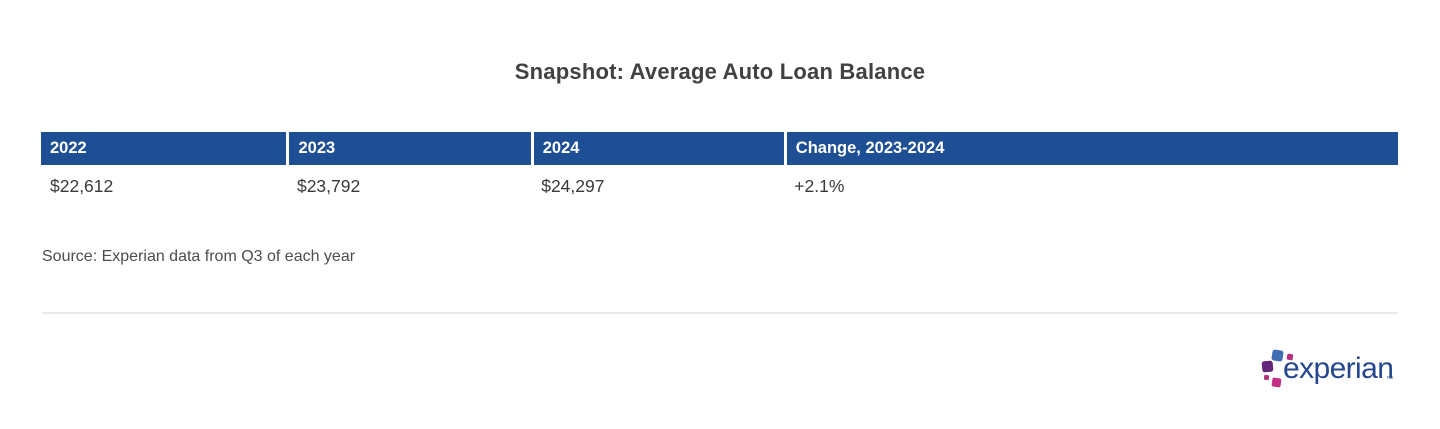 This screenshot has height=429, width=1440. I want to click on column-header-change: Change, 2023-2024, so click(1090, 148).